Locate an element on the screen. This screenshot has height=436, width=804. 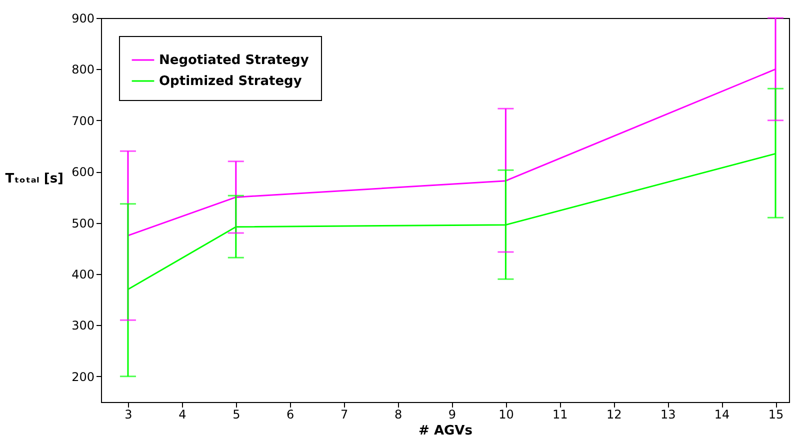
legend-label: Optimized Strategy is located at coordinates (230, 81).